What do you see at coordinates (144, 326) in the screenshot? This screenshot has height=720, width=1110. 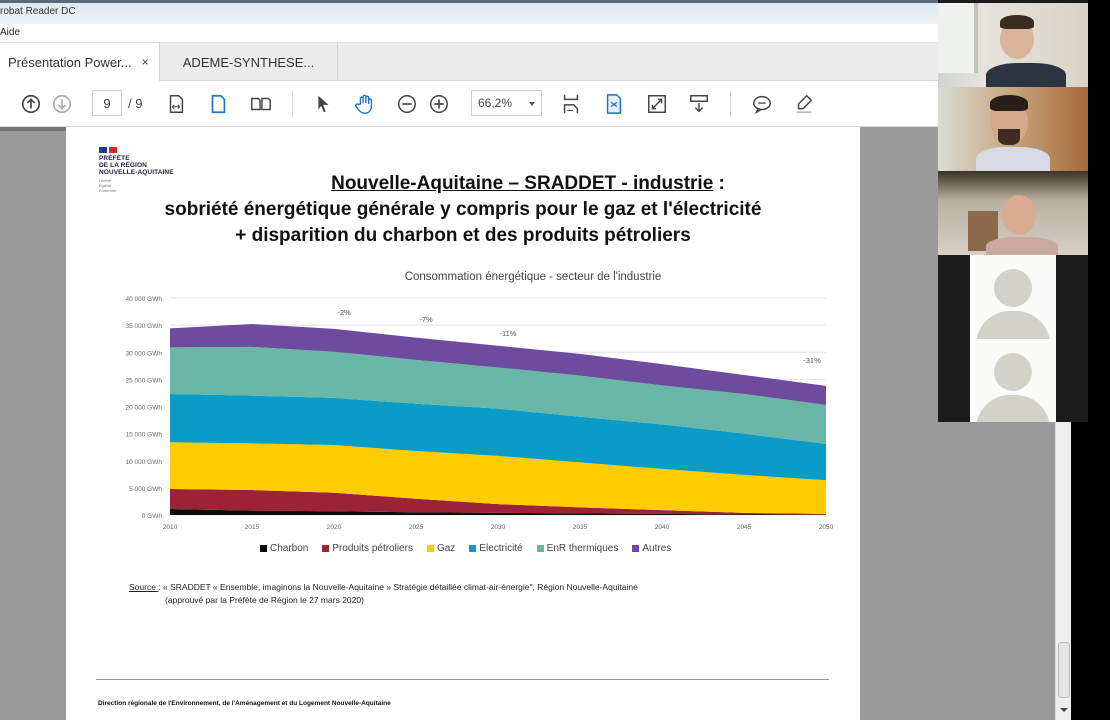 I see `y-tick-label: 35 000 GWh` at bounding box center [144, 326].